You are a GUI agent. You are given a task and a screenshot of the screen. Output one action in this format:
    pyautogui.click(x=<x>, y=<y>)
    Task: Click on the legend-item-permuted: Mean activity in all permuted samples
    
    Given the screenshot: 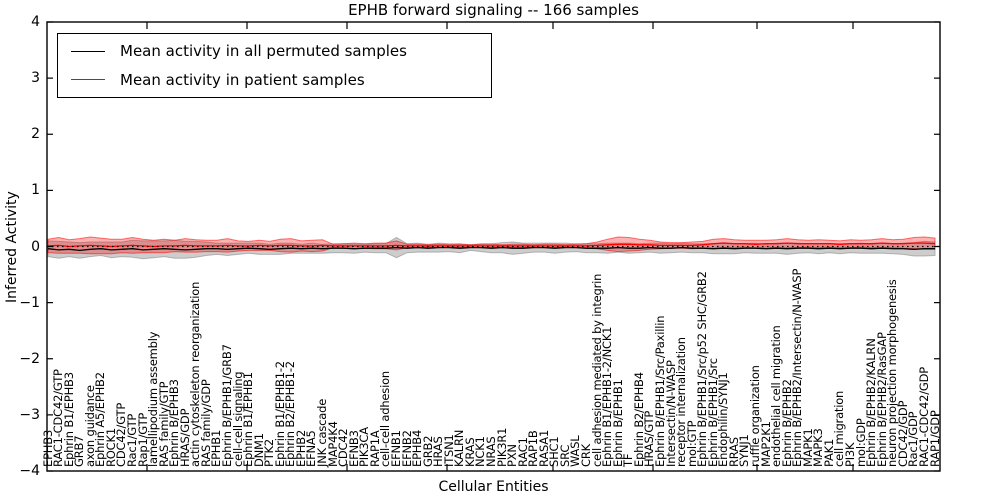 What is the action you would take?
    pyautogui.click(x=274, y=51)
    